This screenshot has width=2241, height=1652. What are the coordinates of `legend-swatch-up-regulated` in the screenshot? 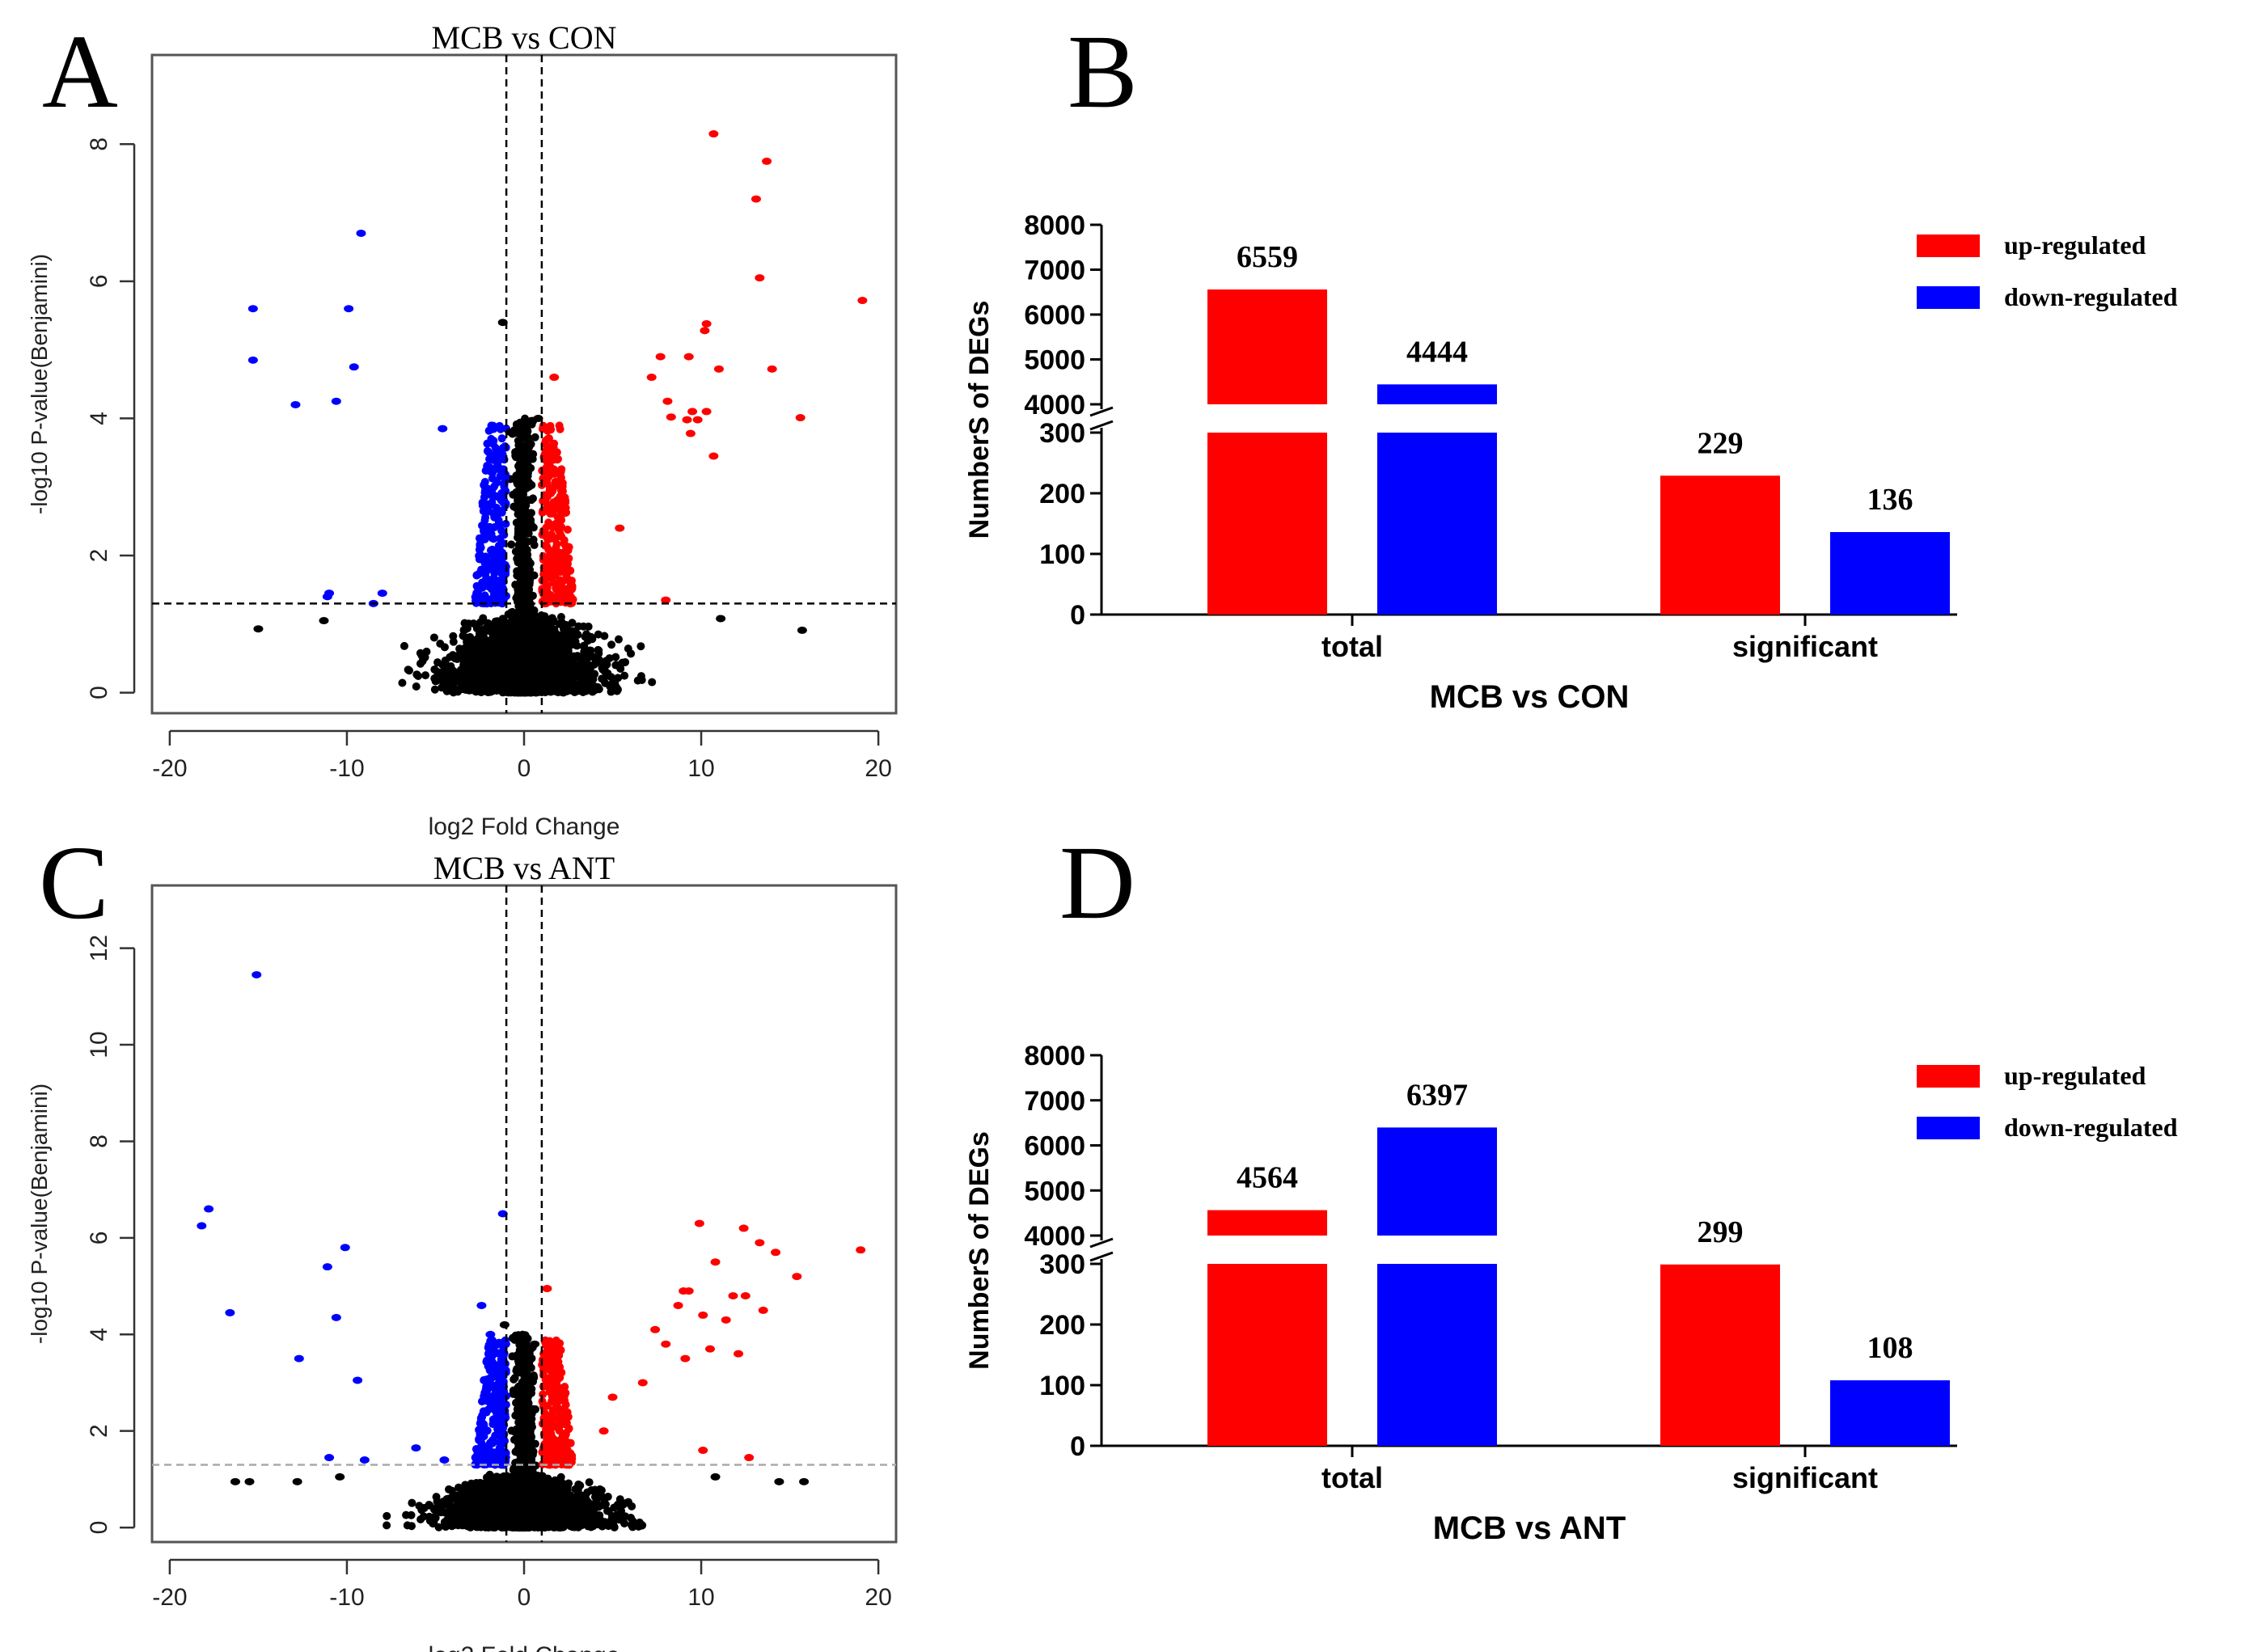 It's located at (1948, 245).